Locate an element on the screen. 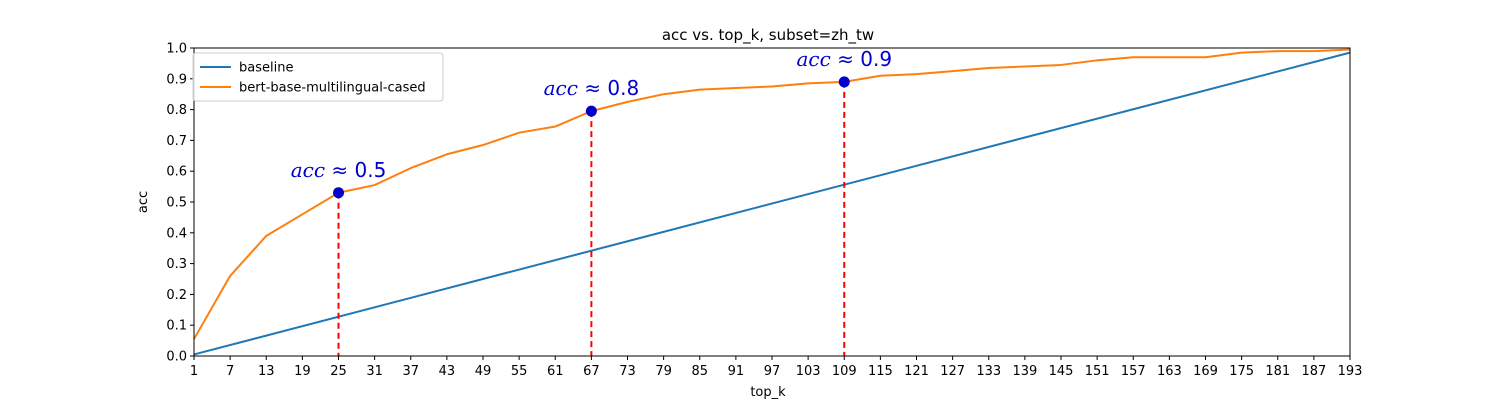 Image resolution: width=1500 pixels, height=400 pixels. x-tick-label: 163 is located at coordinates (1169, 371).